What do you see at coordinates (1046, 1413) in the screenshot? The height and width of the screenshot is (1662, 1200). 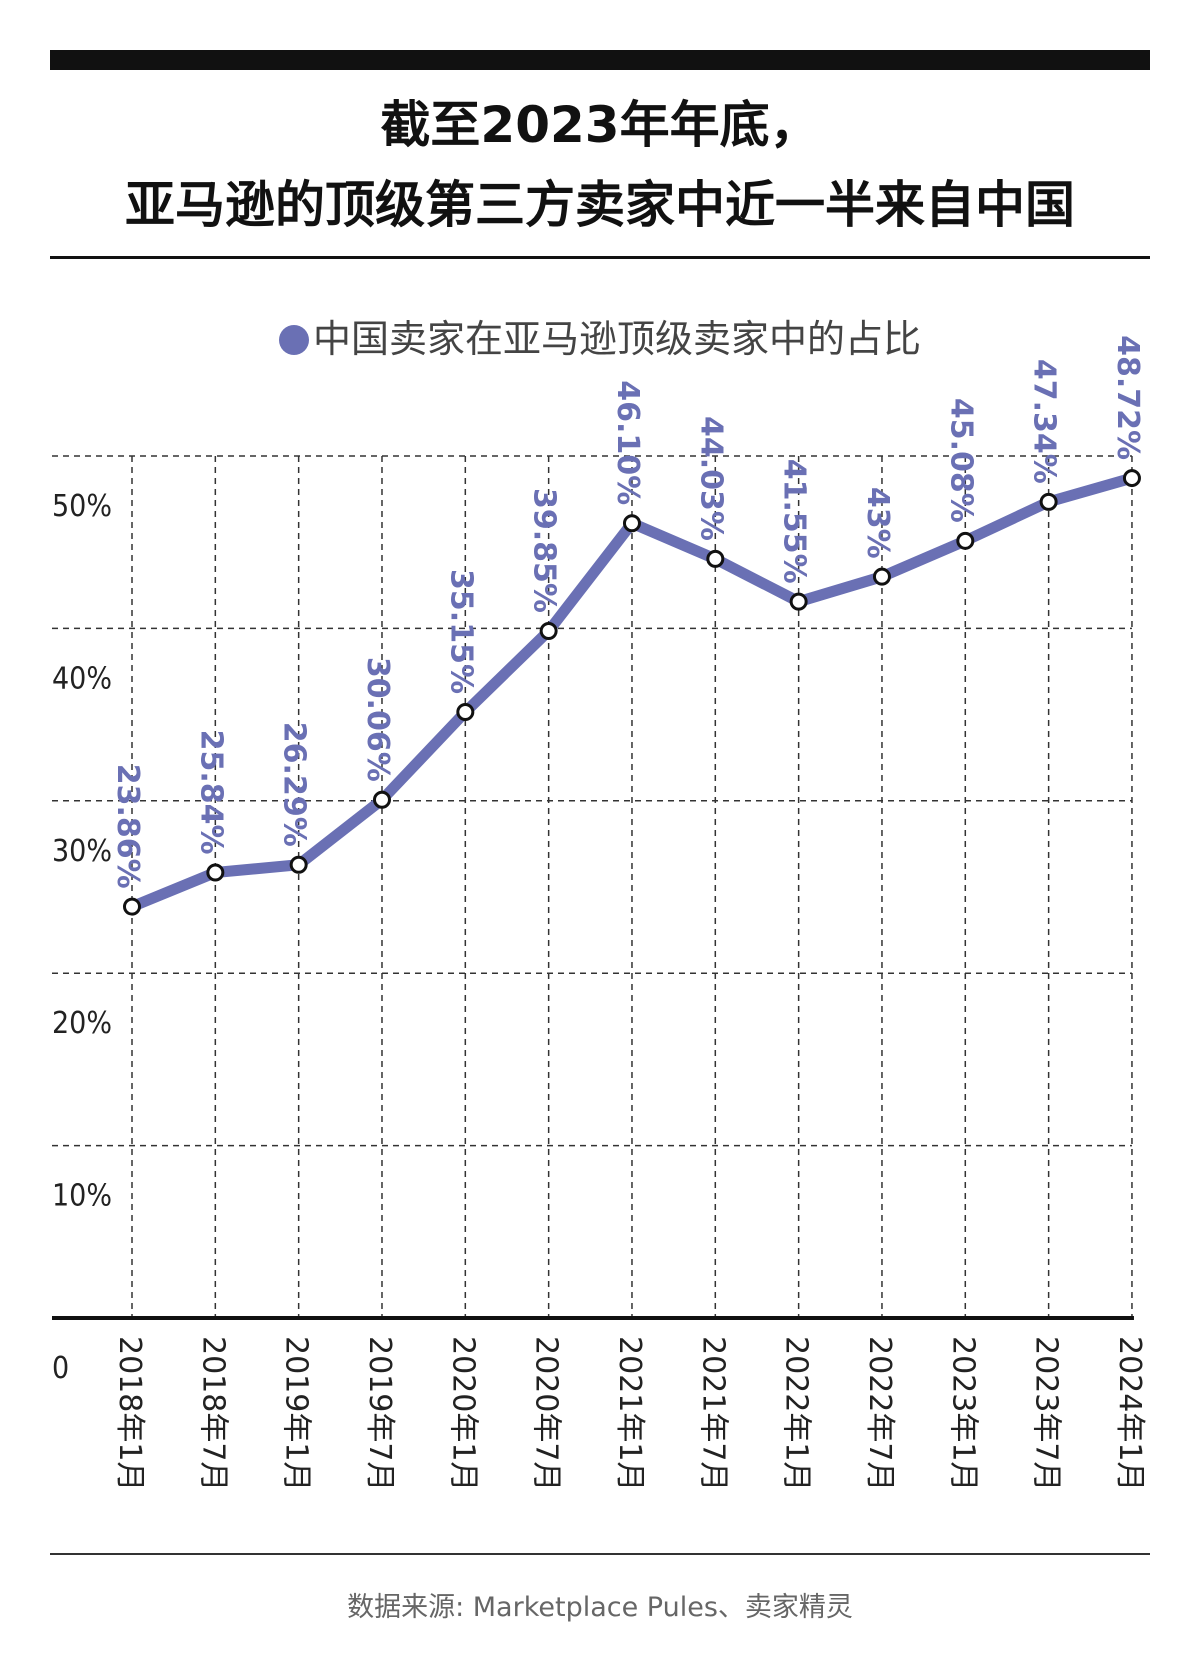 I see `x-tick-label: 2023年7月` at bounding box center [1046, 1413].